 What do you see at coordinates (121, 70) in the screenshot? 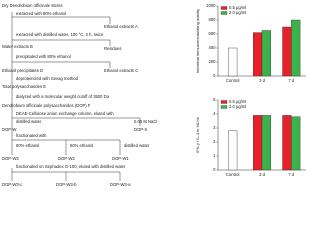
I see `step: Ethanol extracts C` at bounding box center [121, 70].